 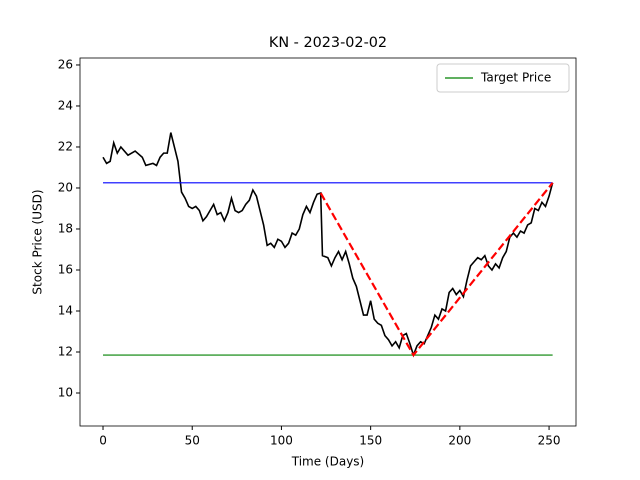 What do you see at coordinates (65, 64) in the screenshot?
I see `y-tick-label: 26` at bounding box center [65, 64].